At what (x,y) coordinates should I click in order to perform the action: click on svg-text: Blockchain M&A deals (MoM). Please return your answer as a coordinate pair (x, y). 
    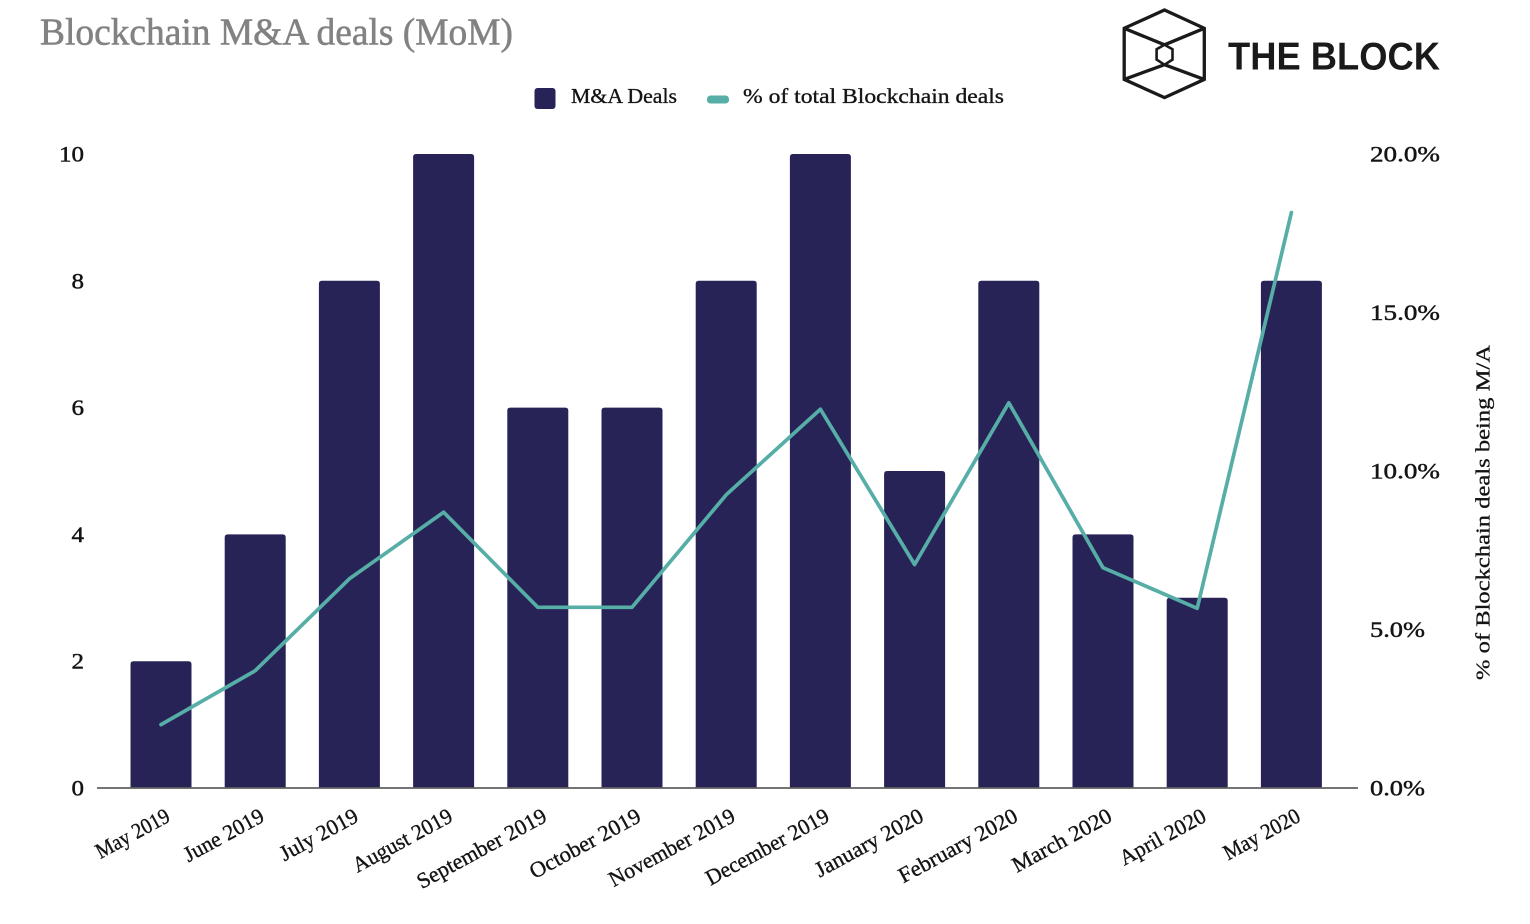
    Looking at the image, I should click on (276, 33).